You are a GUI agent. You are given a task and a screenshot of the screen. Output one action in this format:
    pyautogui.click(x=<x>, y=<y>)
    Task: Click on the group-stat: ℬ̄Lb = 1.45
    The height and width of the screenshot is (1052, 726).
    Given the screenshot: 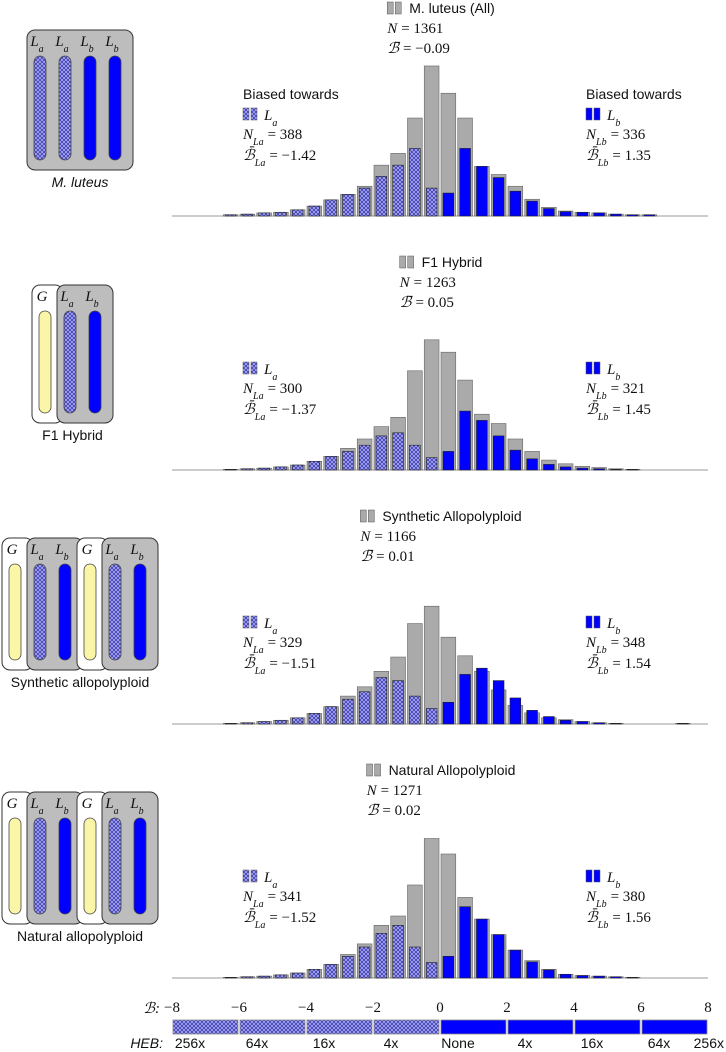 What is the action you would take?
    pyautogui.click(x=618, y=410)
    